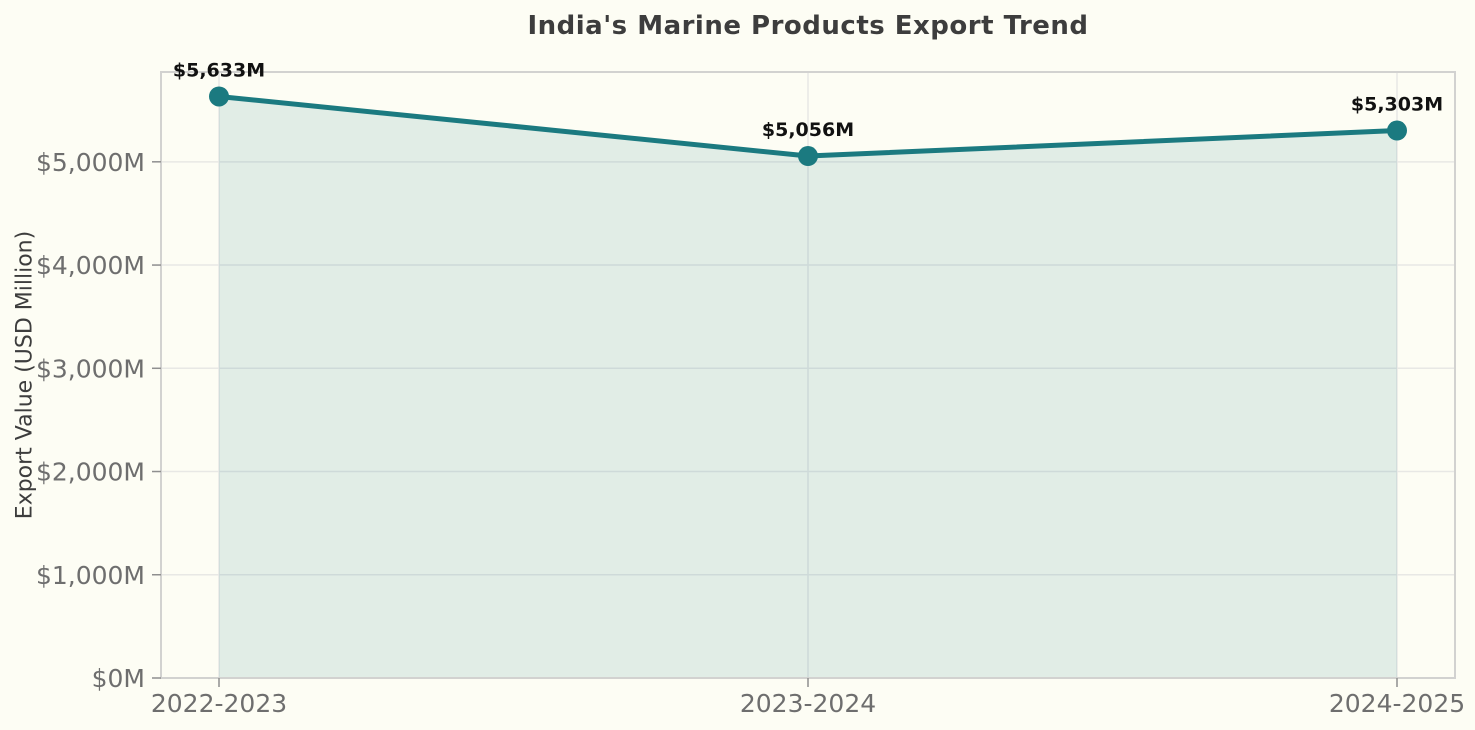 Image resolution: width=1475 pixels, height=730 pixels. Describe the element at coordinates (808, 703) in the screenshot. I see `x-tick-label: 2023-2024` at that location.